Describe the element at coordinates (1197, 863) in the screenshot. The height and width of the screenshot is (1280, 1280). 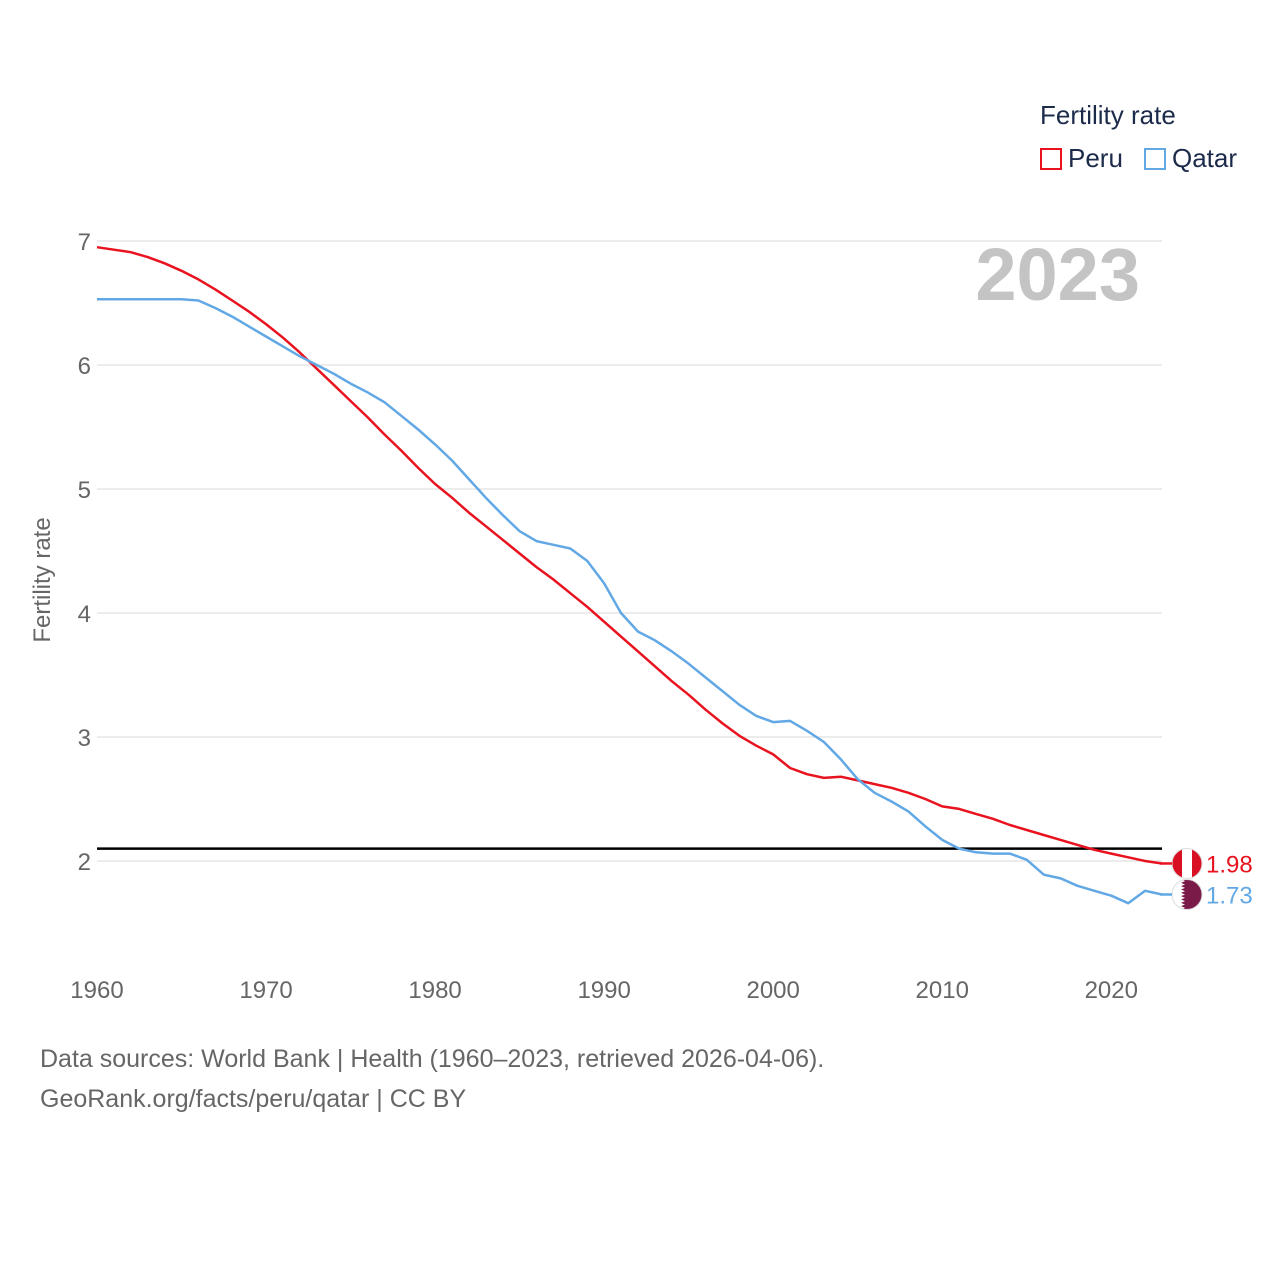
I see `flag-peru-right-band` at that location.